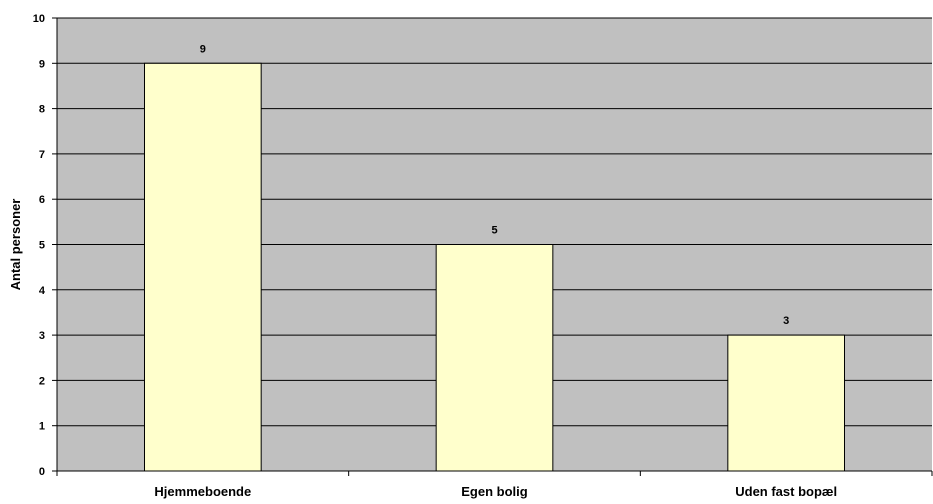 Image resolution: width=933 pixels, height=504 pixels. What do you see at coordinates (42, 336) in the screenshot?
I see `y-tick-label: 3` at bounding box center [42, 336].